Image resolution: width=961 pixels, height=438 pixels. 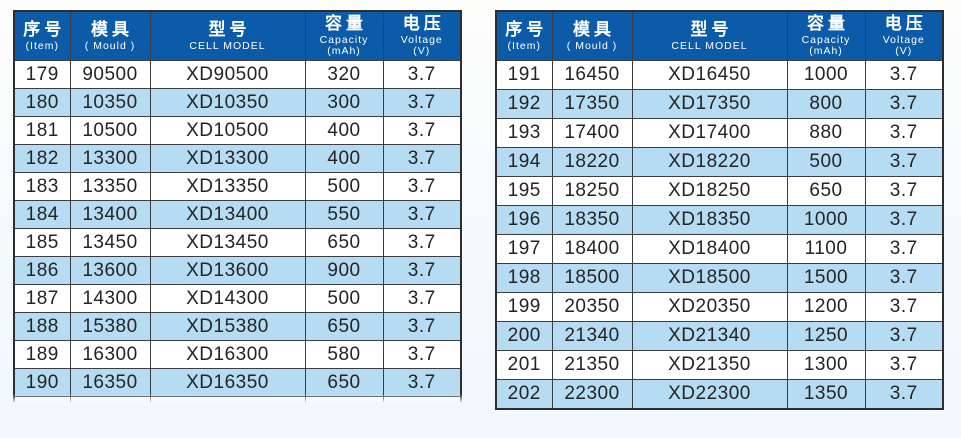 I want to click on cell-mould: 15380, so click(x=110, y=326).